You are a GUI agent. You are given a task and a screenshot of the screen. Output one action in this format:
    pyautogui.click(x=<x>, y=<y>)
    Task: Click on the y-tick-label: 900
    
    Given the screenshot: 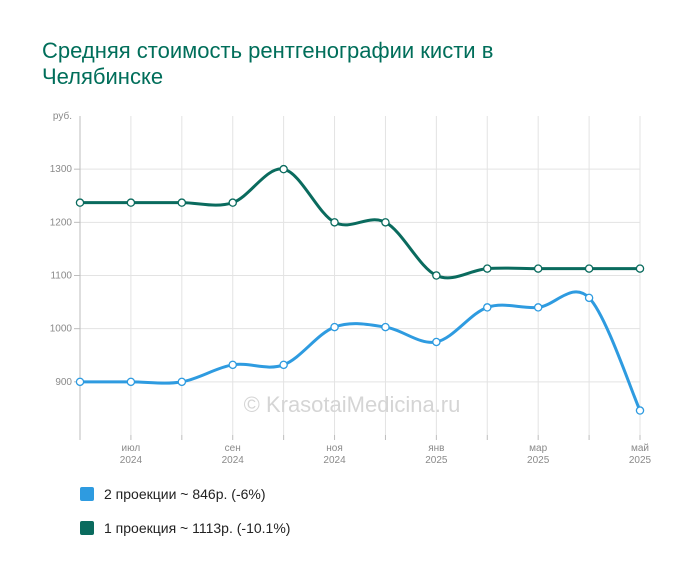 What is the action you would take?
    pyautogui.click(x=63, y=382)
    